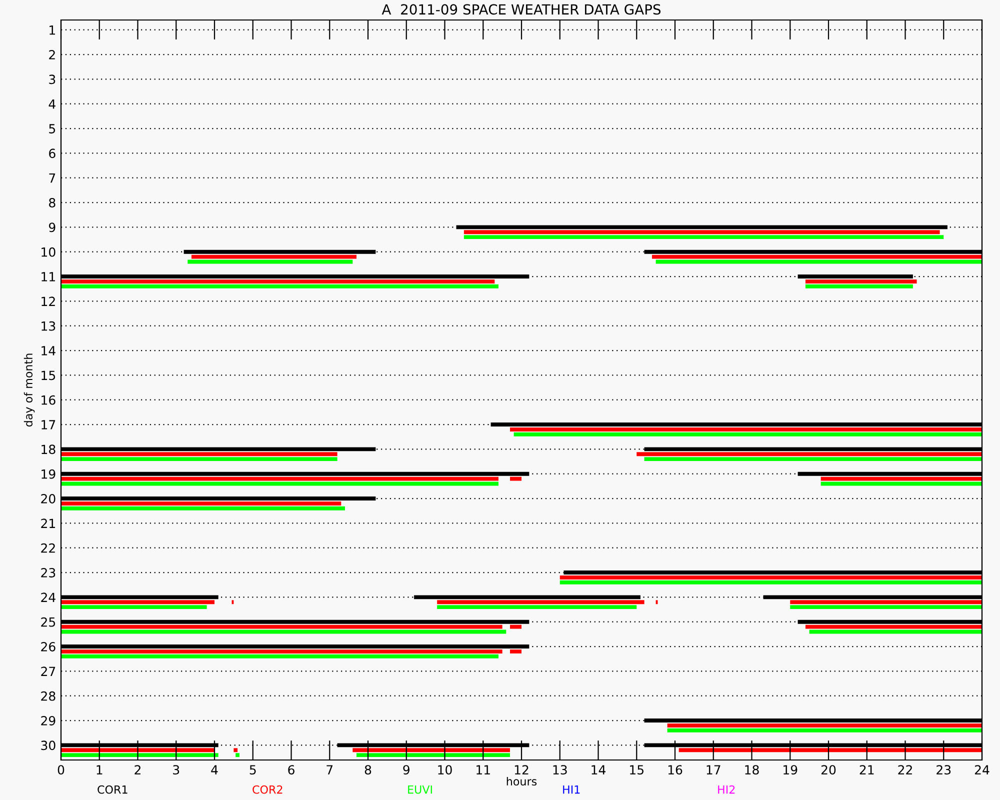 This screenshot has height=800, width=1000. I want to click on y-tick-label: 1, so click(52, 30).